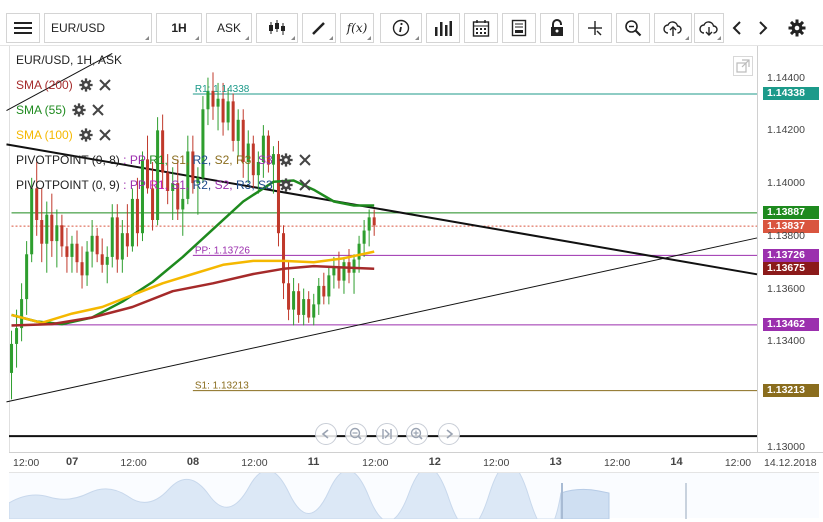  What do you see at coordinates (23, 28) in the screenshot?
I see `menu-button` at bounding box center [23, 28].